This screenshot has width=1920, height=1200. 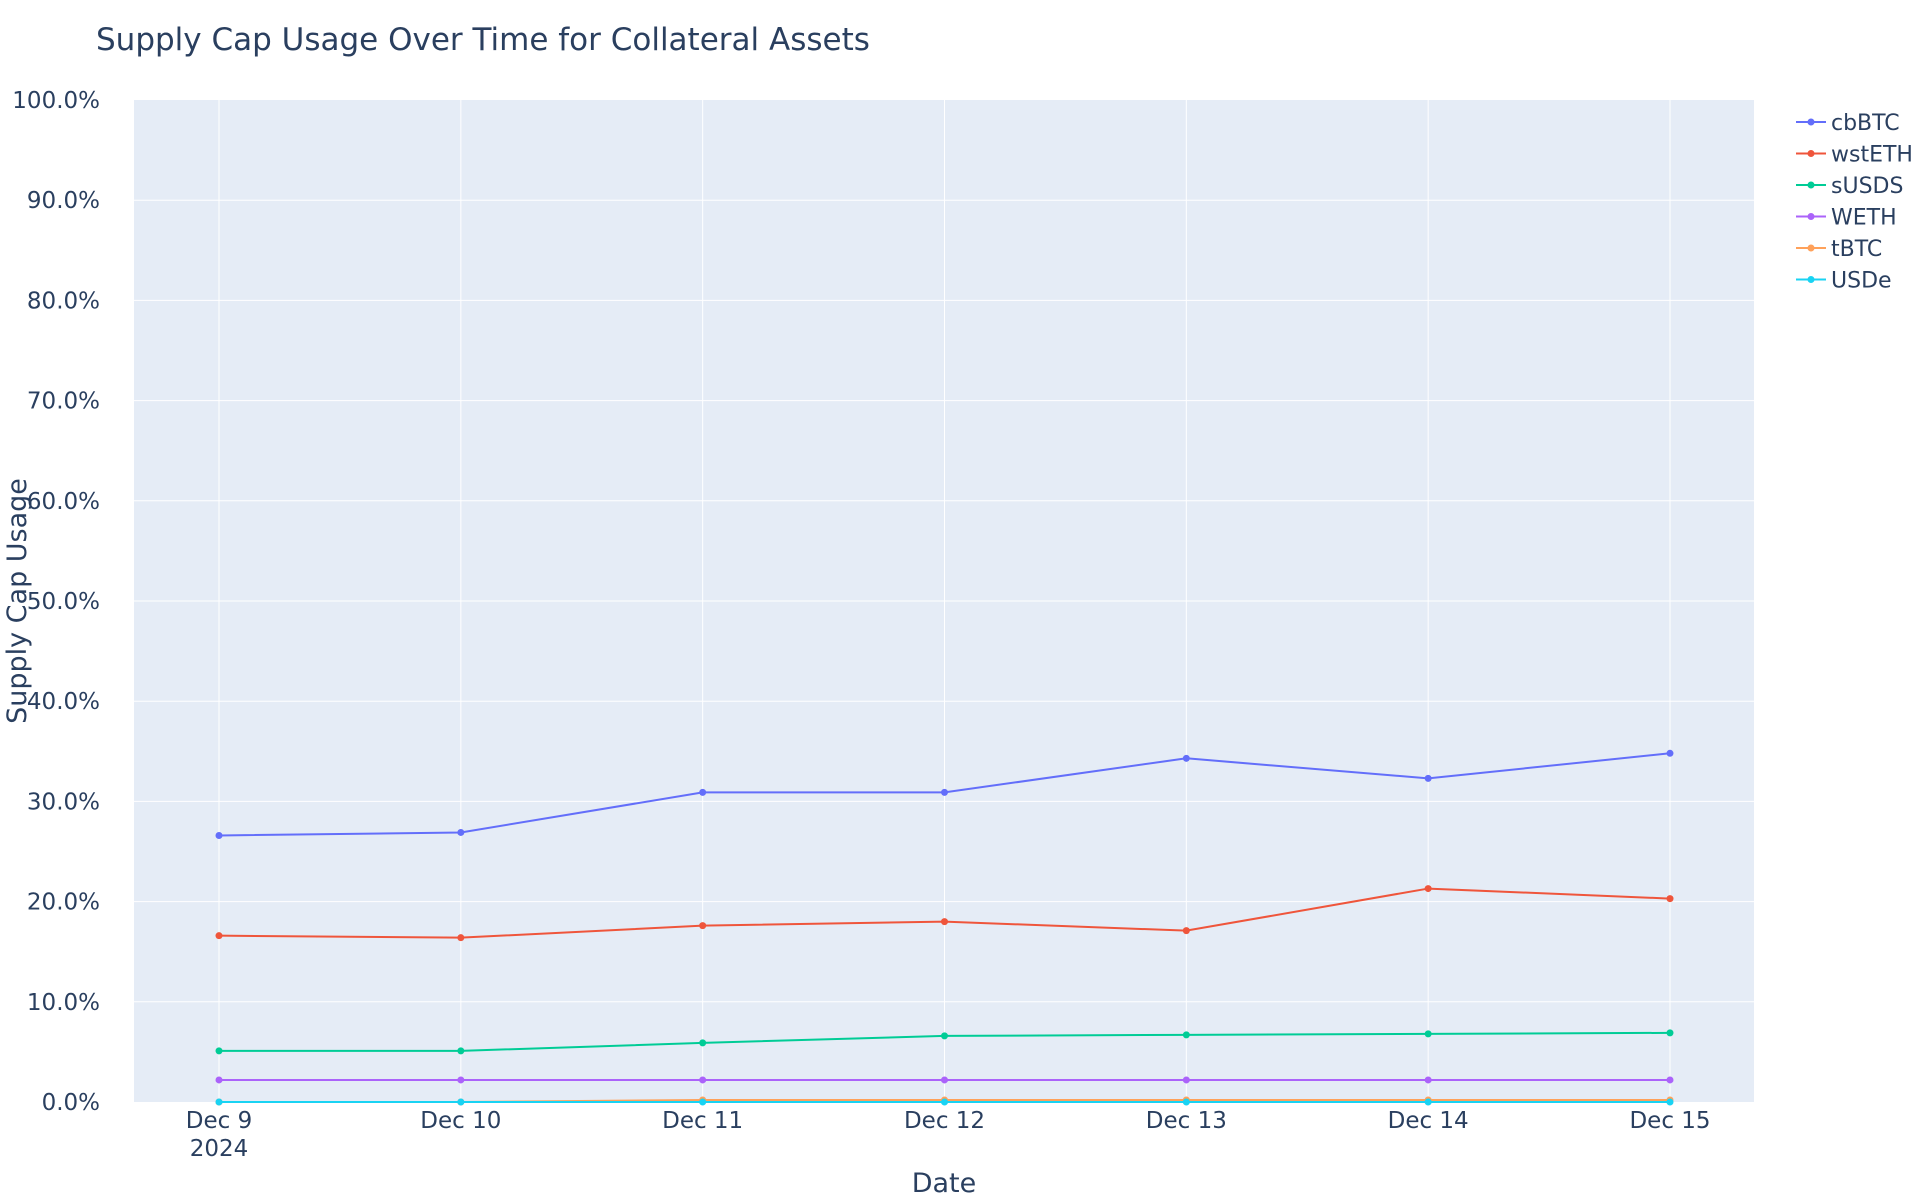 I want to click on legend-item-USDe: USDe, so click(x=1844, y=281).